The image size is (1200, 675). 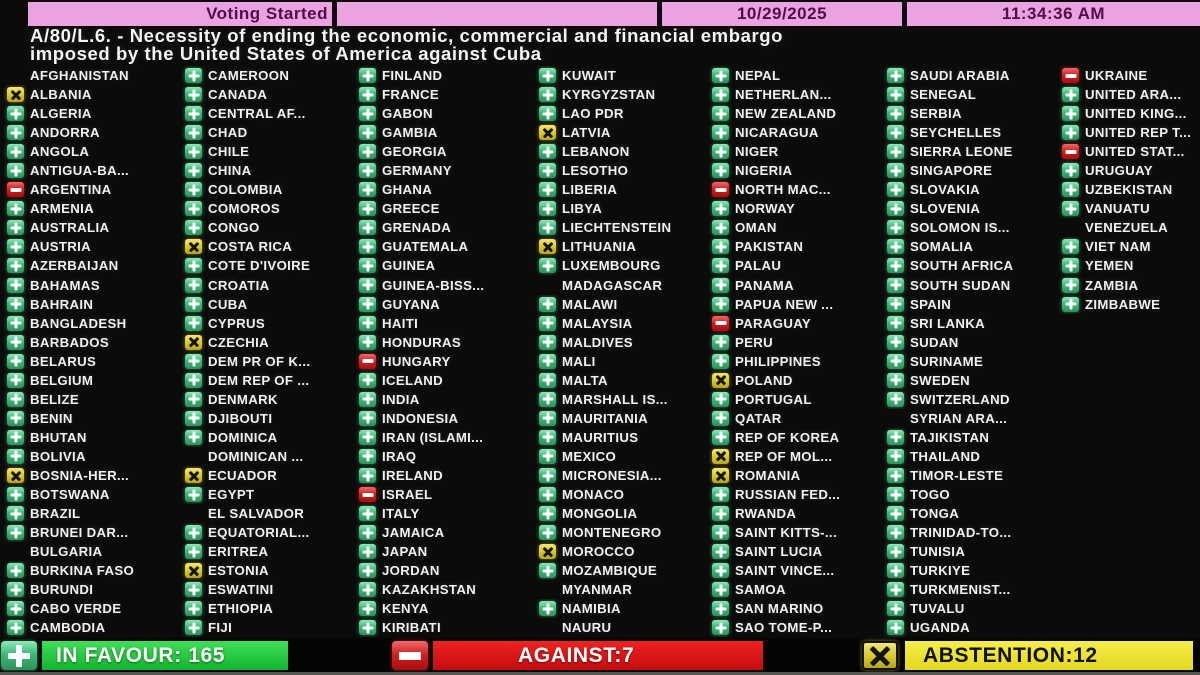 I want to click on country-row: BRAZIL, so click(x=89, y=513).